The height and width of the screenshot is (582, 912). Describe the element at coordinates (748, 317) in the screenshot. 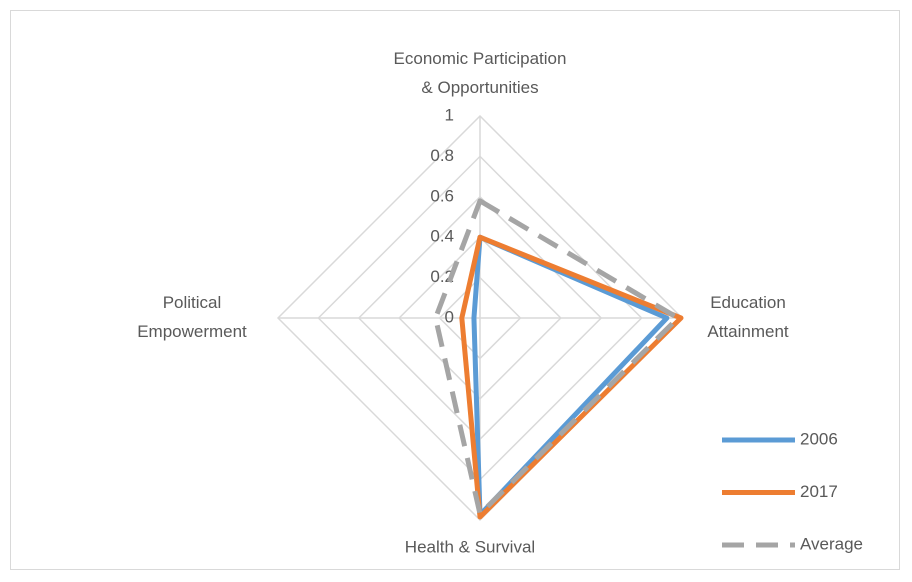

I see `category-label: Education Attainment` at that location.